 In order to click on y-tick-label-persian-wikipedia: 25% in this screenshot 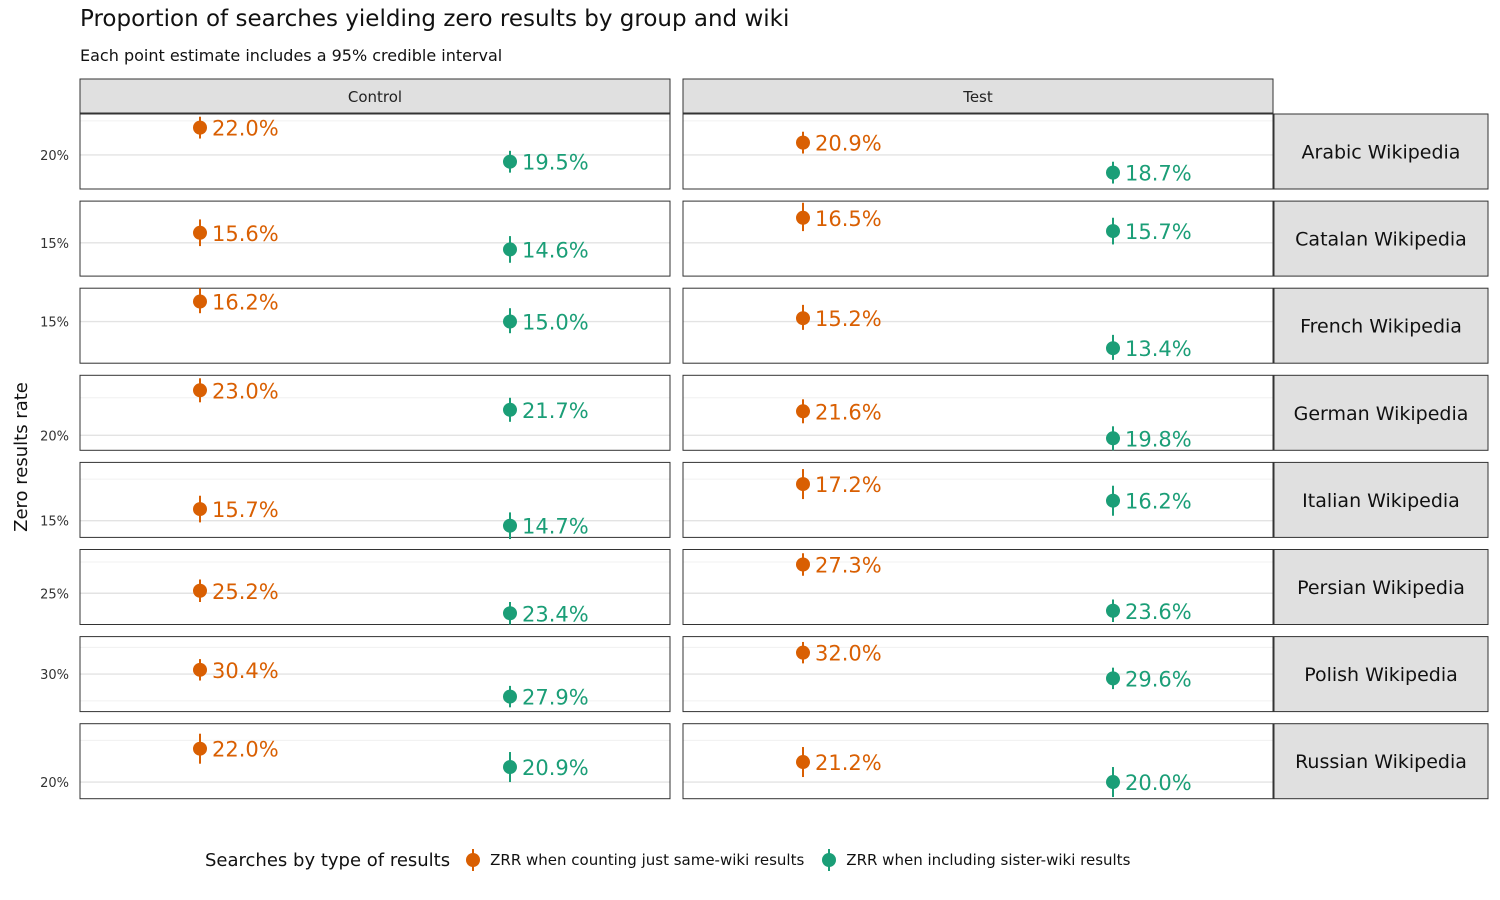, I will do `click(54, 594)`.